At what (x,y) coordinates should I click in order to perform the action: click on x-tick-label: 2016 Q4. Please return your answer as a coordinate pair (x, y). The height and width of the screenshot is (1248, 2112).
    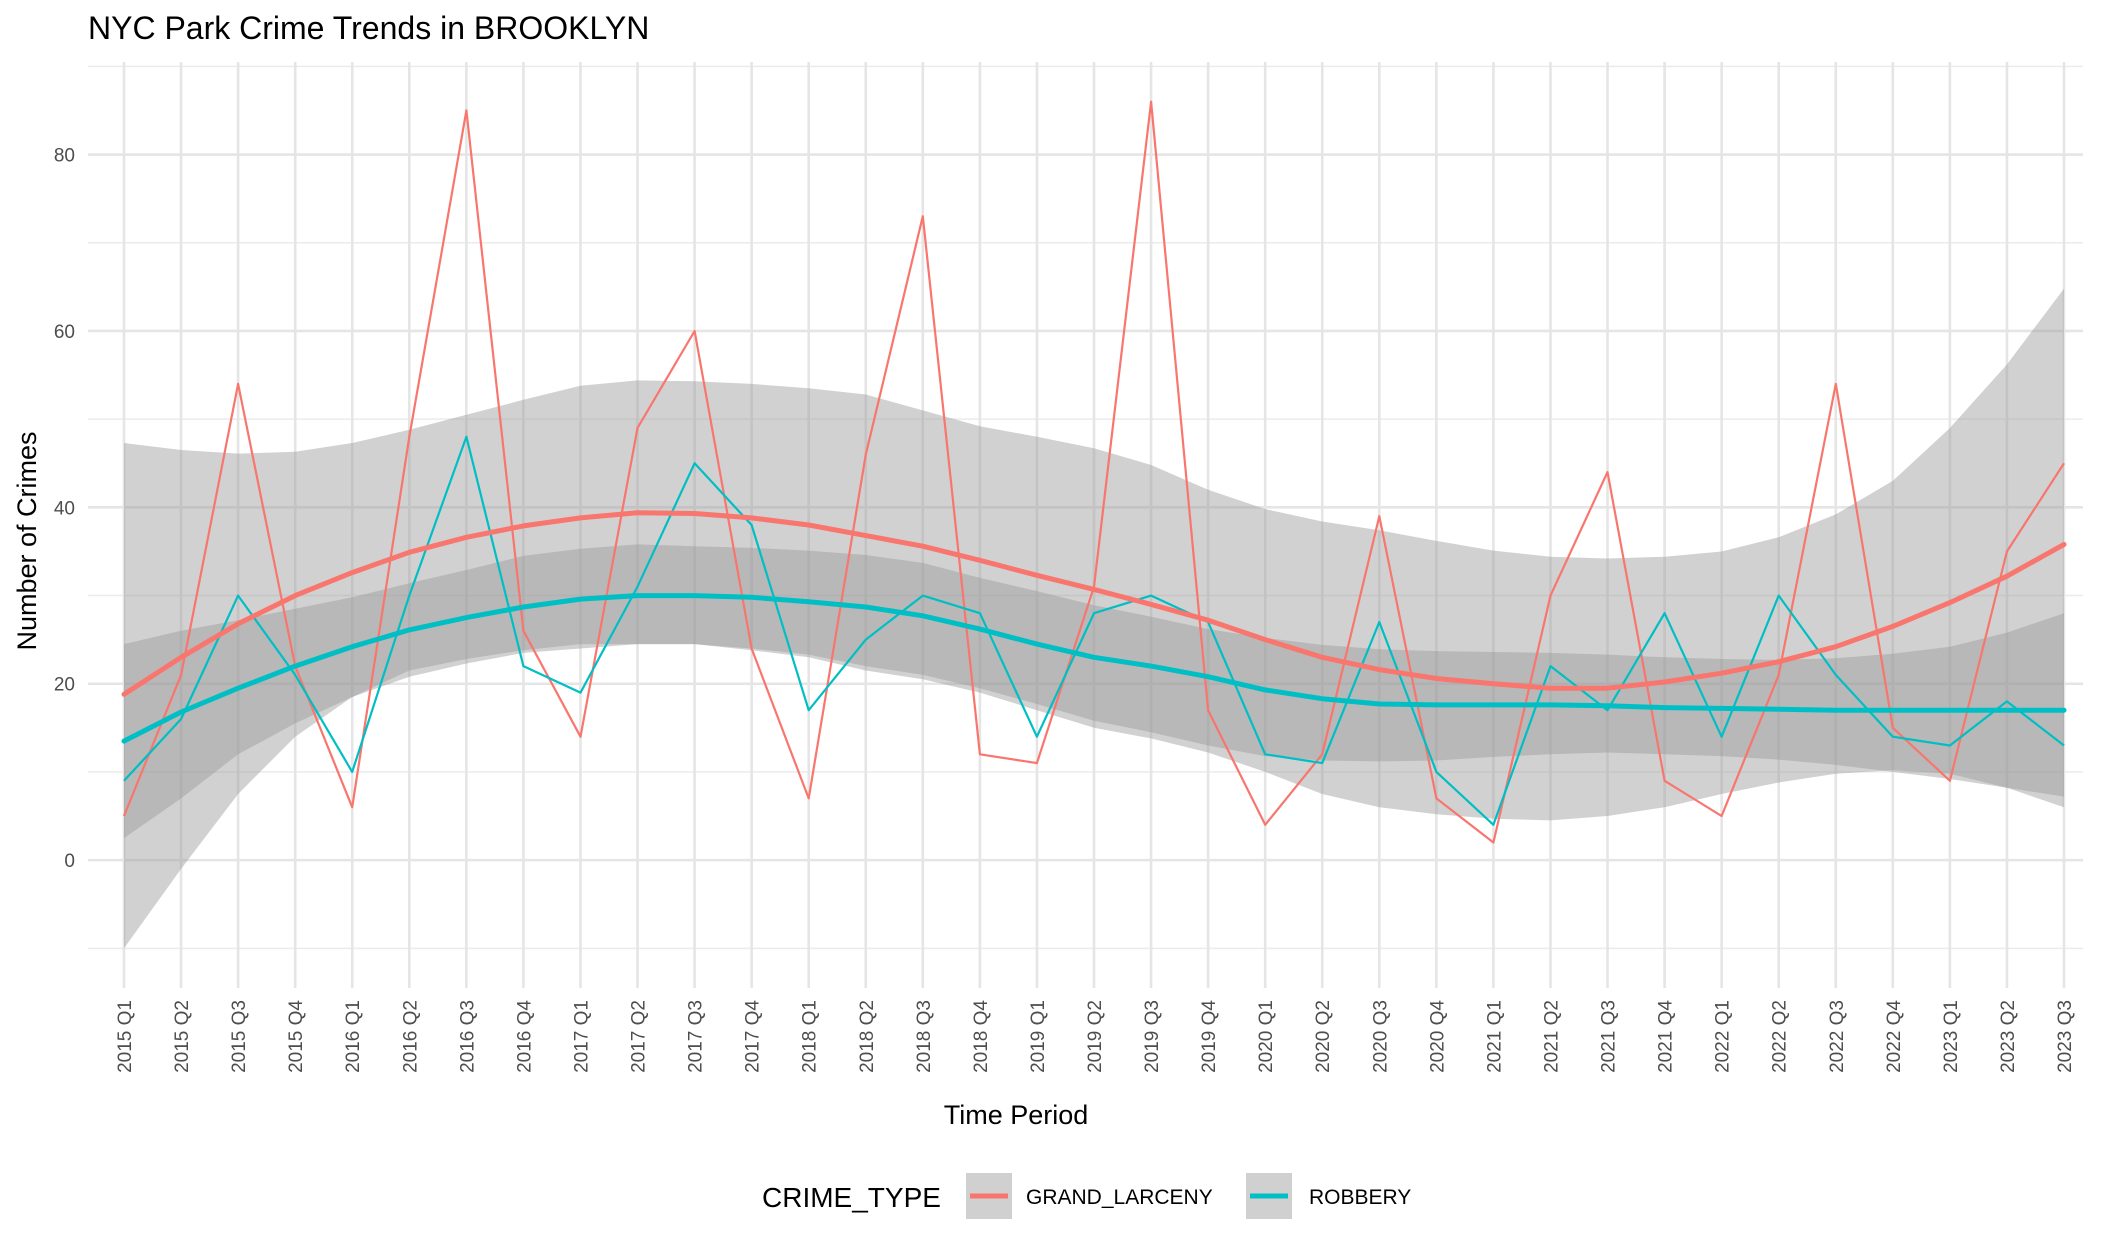
    Looking at the image, I should click on (524, 1036).